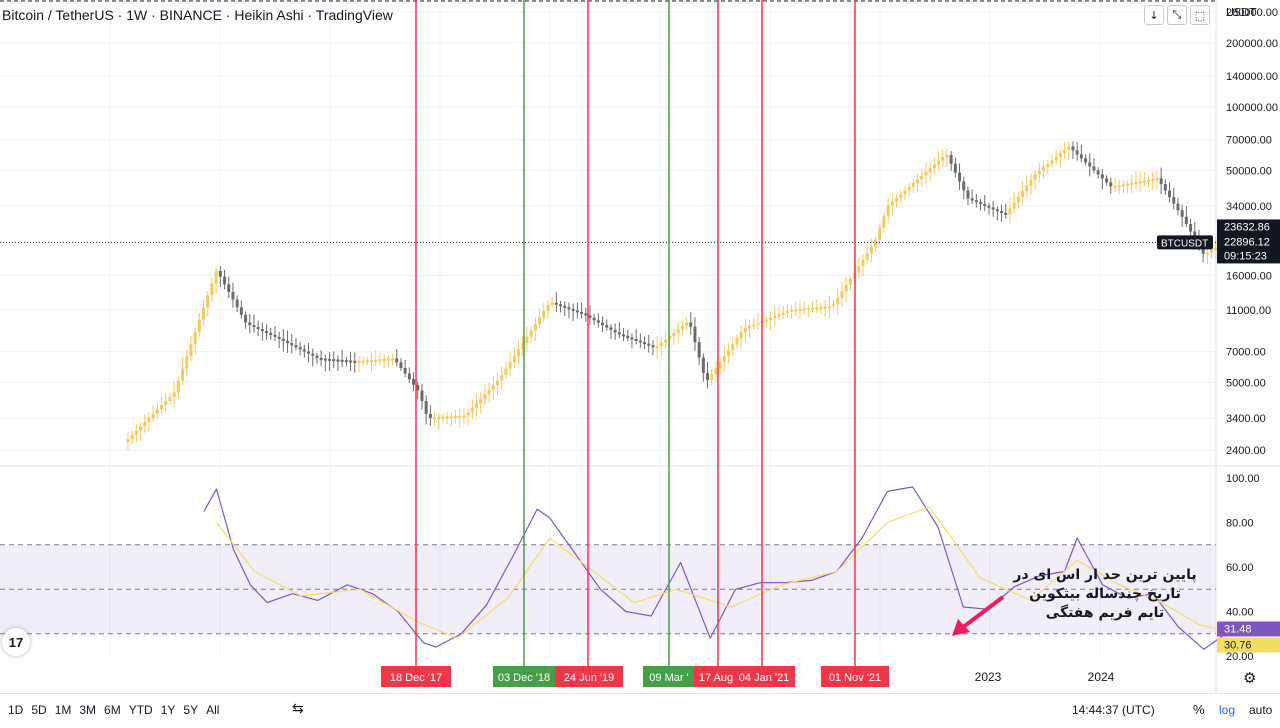 The image size is (1280, 728). I want to click on annotation-arrow, so click(982, 612).